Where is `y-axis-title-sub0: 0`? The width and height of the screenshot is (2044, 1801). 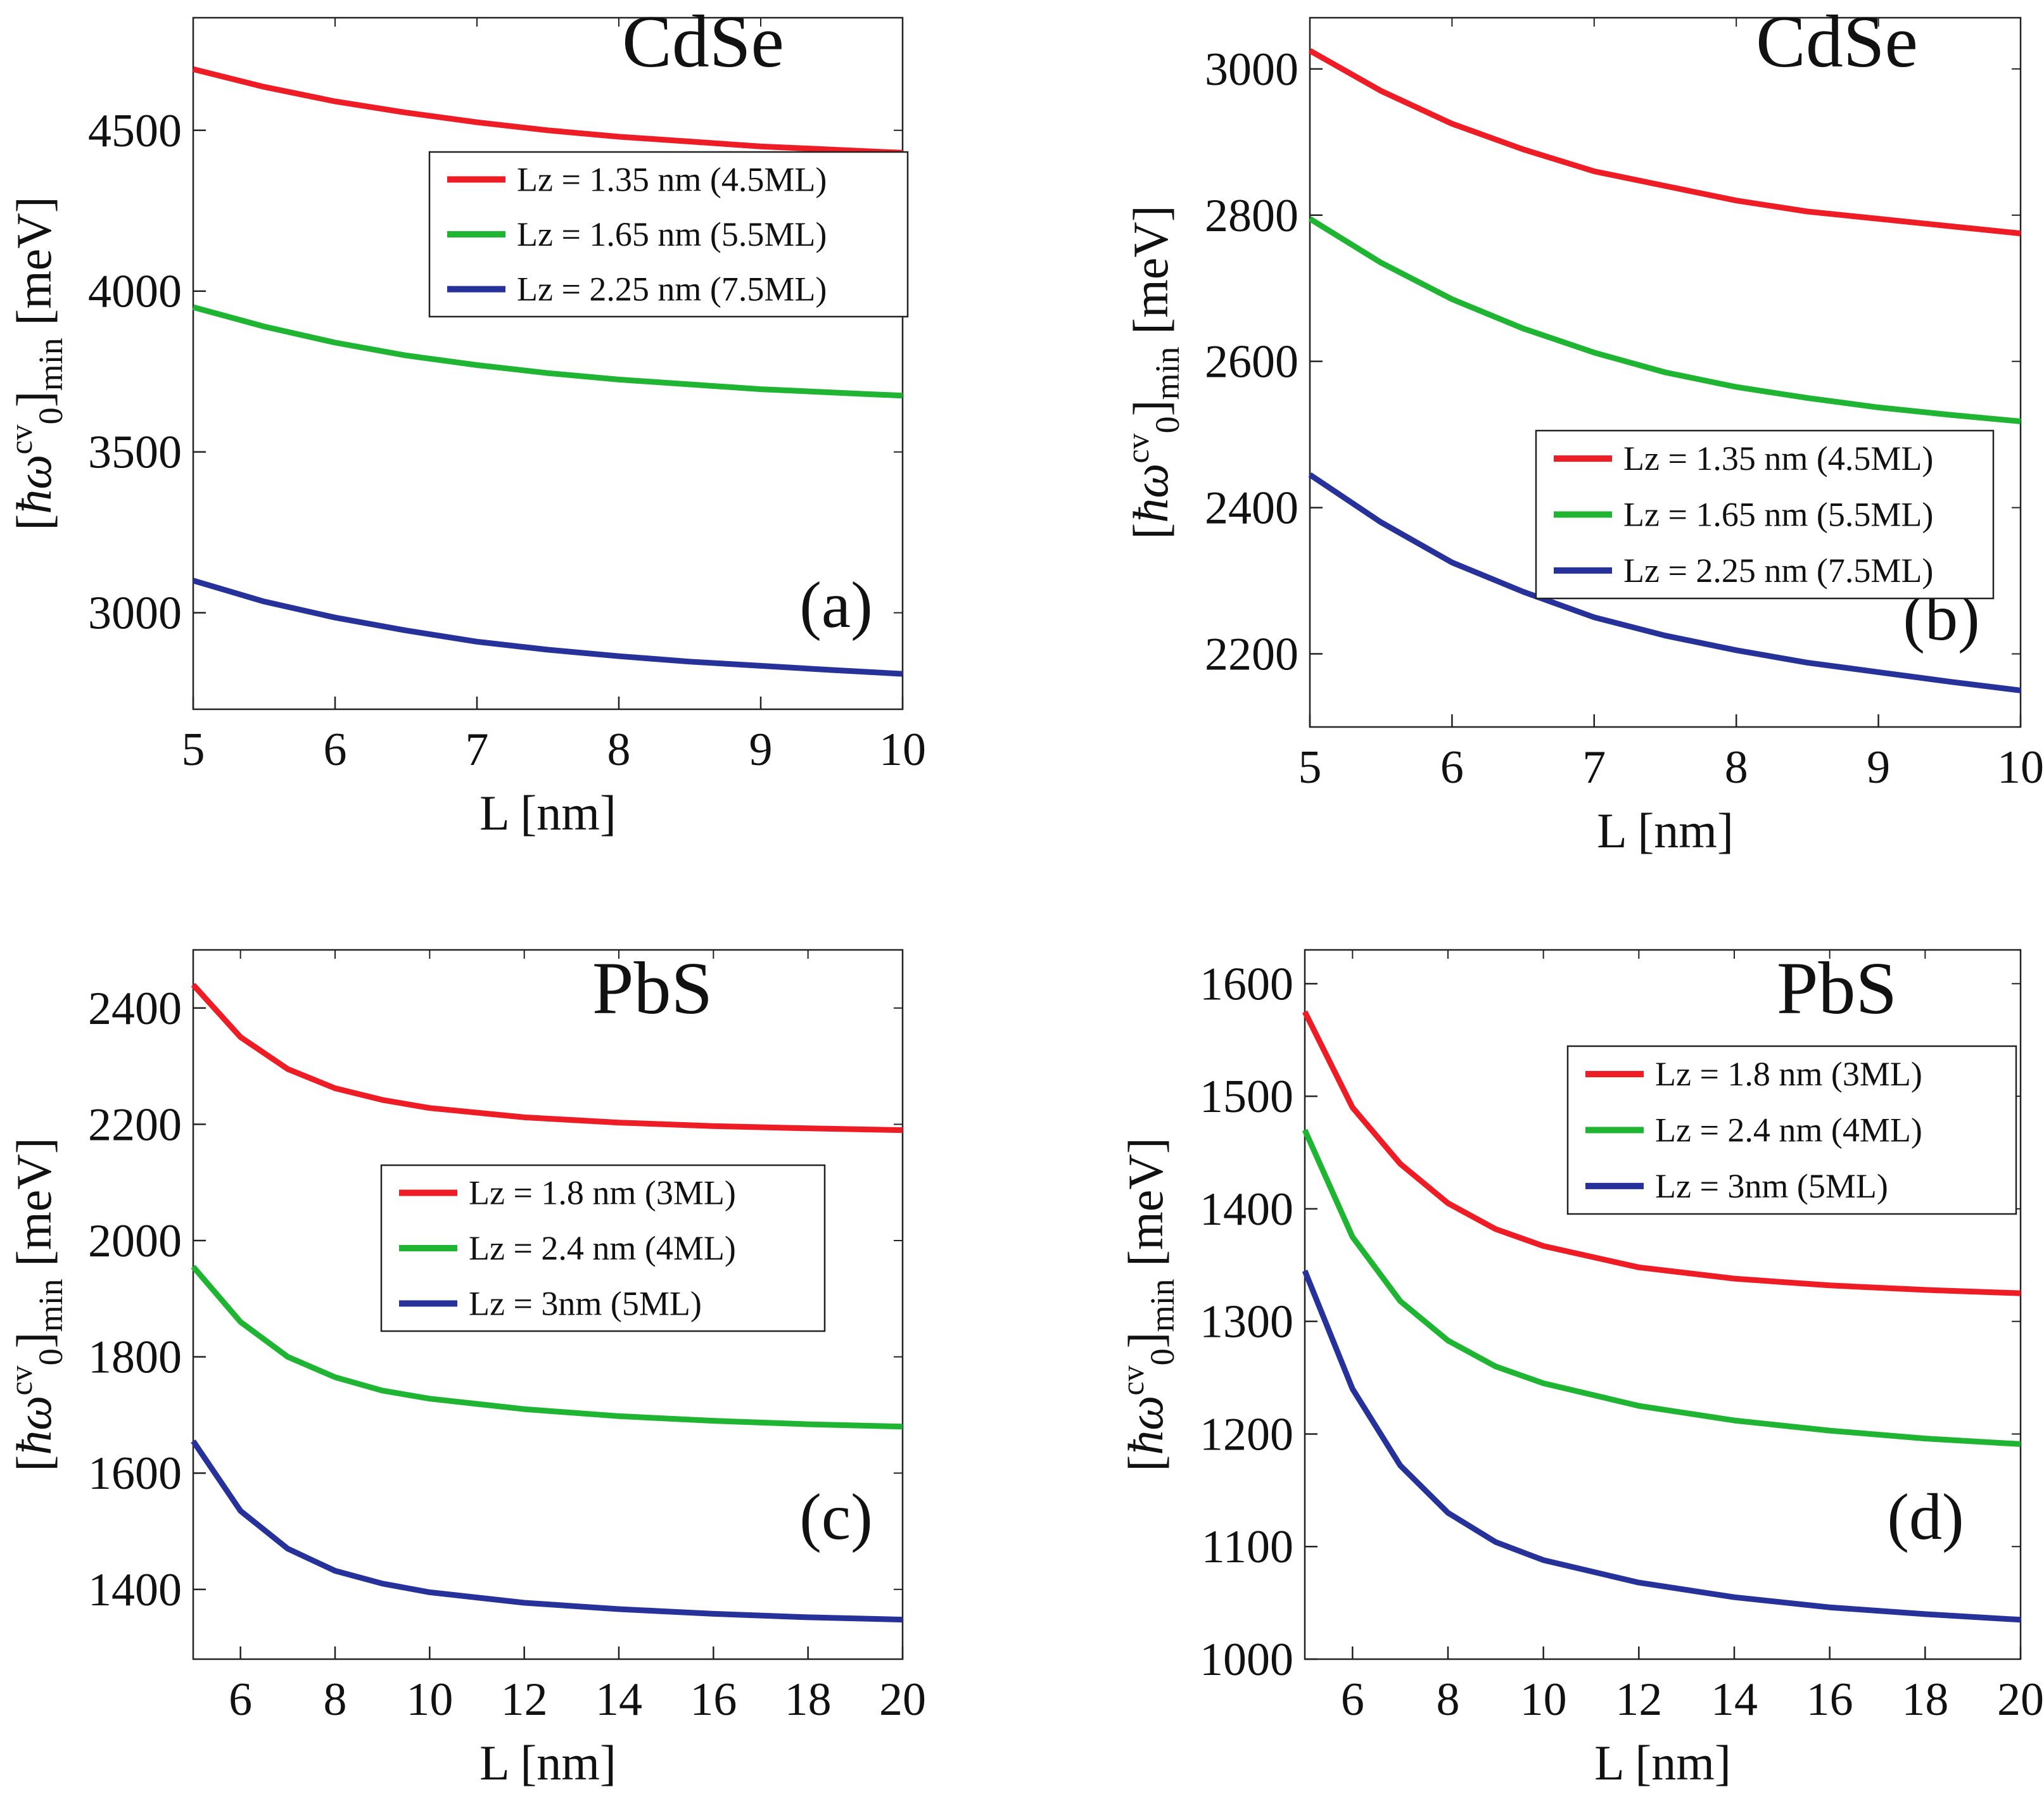 y-axis-title-sub0: 0 is located at coordinates (1162, 1356).